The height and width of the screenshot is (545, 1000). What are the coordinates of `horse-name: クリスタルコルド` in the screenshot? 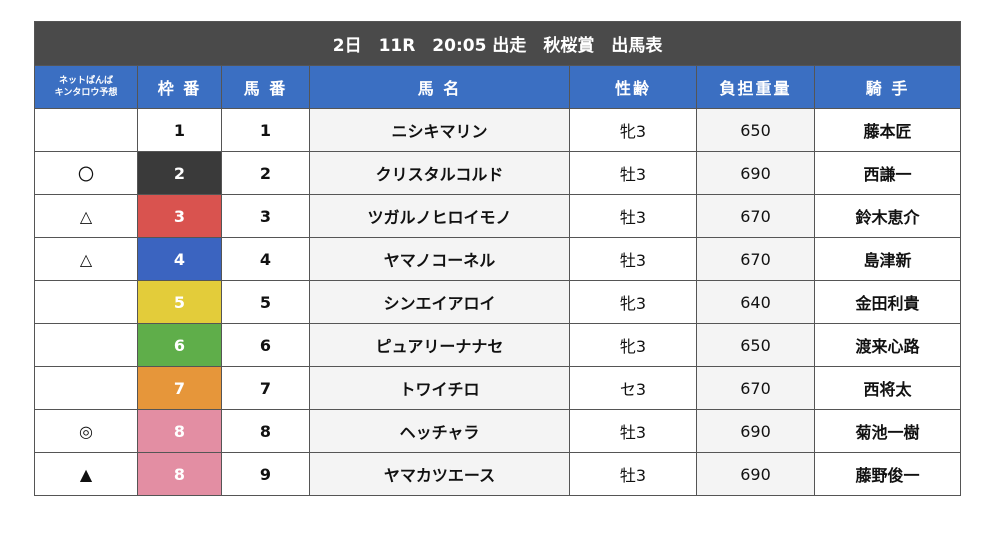 It's located at (439, 173).